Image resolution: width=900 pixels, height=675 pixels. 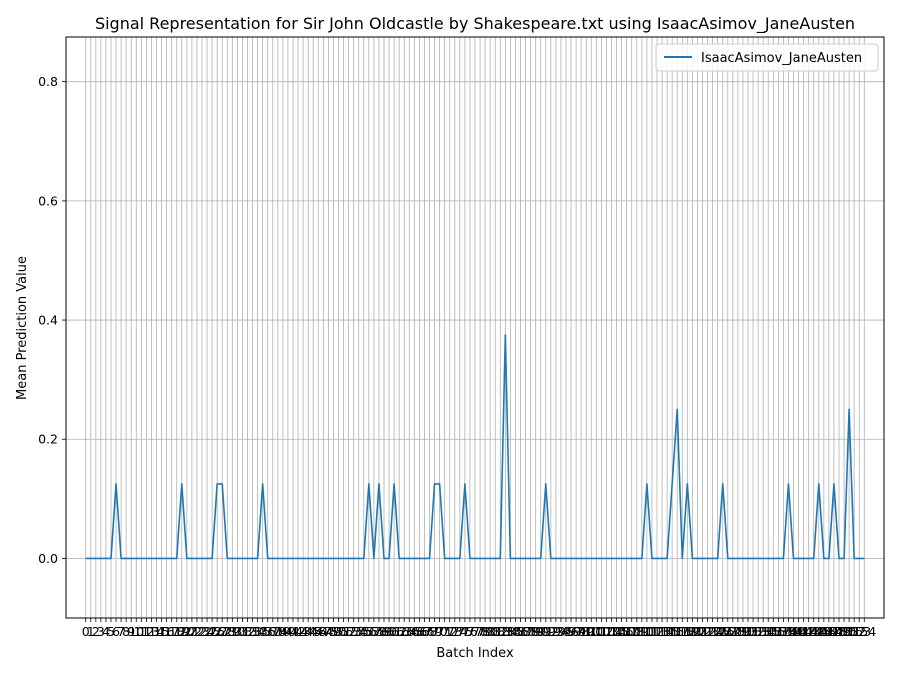 I want to click on x-tick-label: 67, so click(x=424, y=631).